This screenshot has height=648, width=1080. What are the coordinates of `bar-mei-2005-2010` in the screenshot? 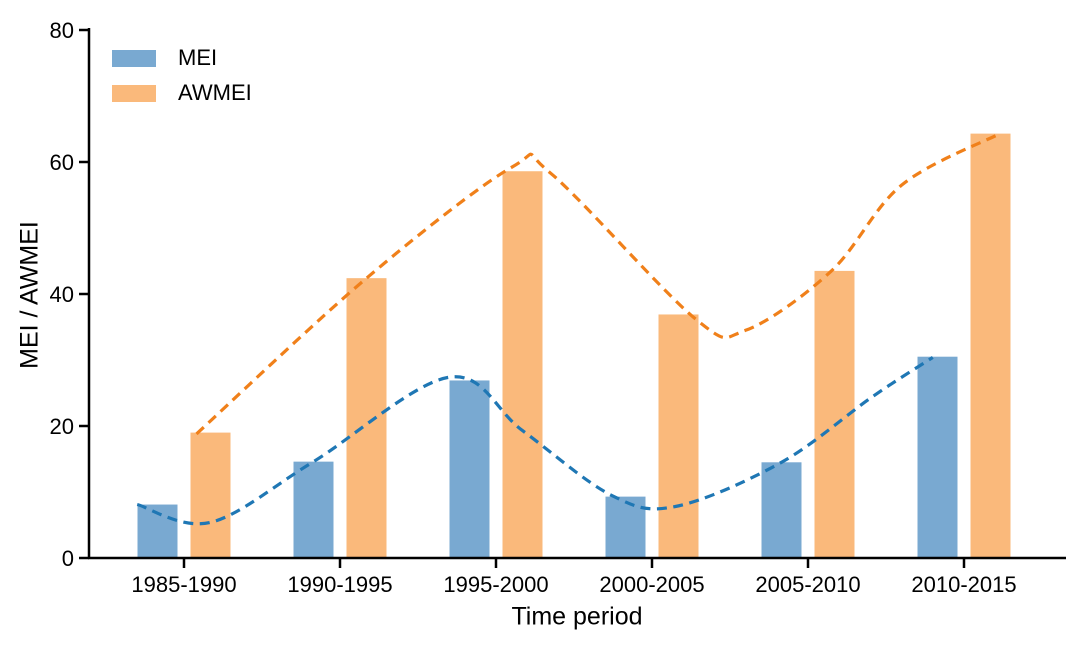 It's located at (781, 510).